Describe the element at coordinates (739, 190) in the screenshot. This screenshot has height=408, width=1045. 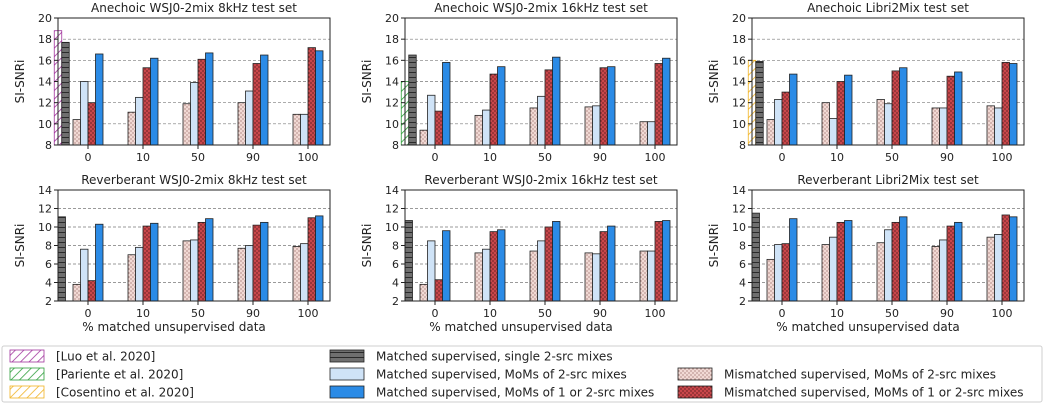
I see `y-tick-label: 14` at that location.